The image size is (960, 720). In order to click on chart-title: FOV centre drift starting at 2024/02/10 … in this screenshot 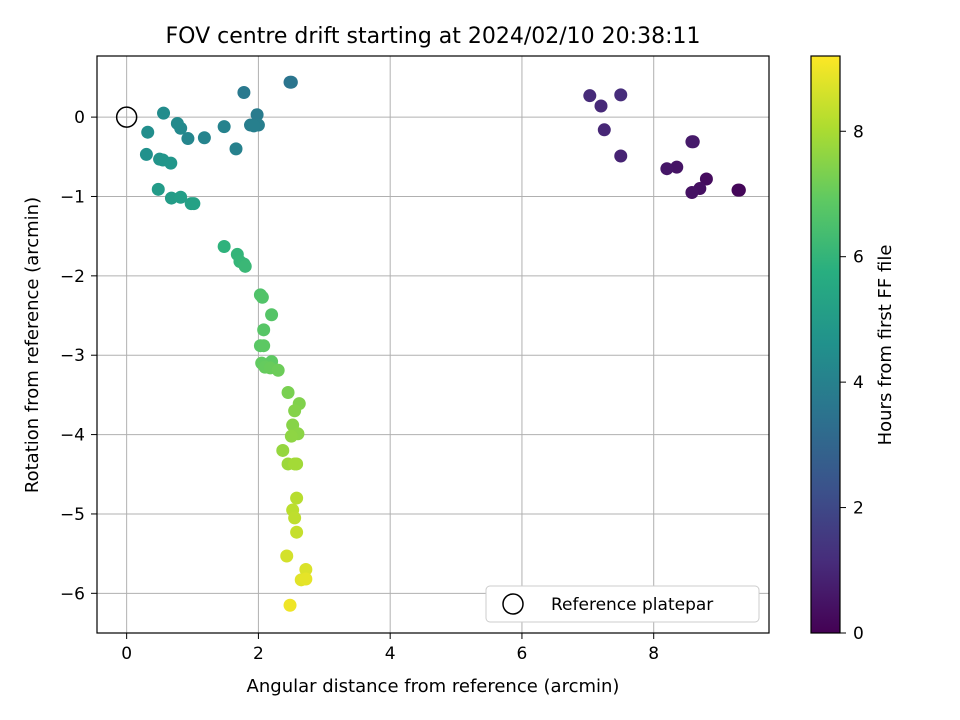, I will do `click(433, 36)`.